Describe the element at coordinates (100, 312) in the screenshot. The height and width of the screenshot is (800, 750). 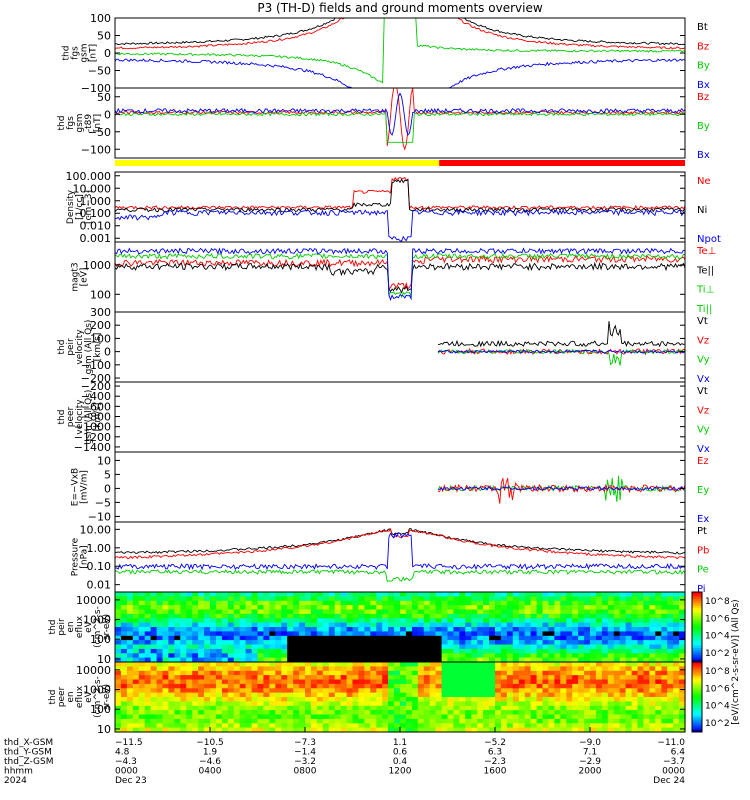
I see `y-tick-label: 300` at that location.